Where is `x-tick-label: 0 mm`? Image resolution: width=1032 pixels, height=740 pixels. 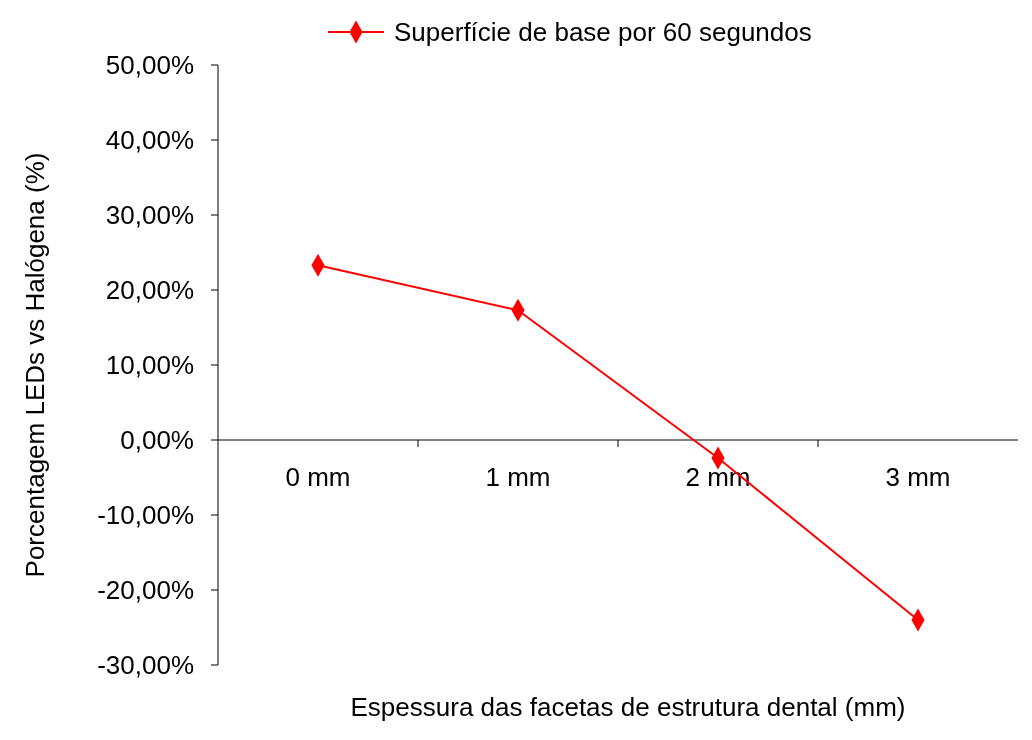 x-tick-label: 0 mm is located at coordinates (318, 477).